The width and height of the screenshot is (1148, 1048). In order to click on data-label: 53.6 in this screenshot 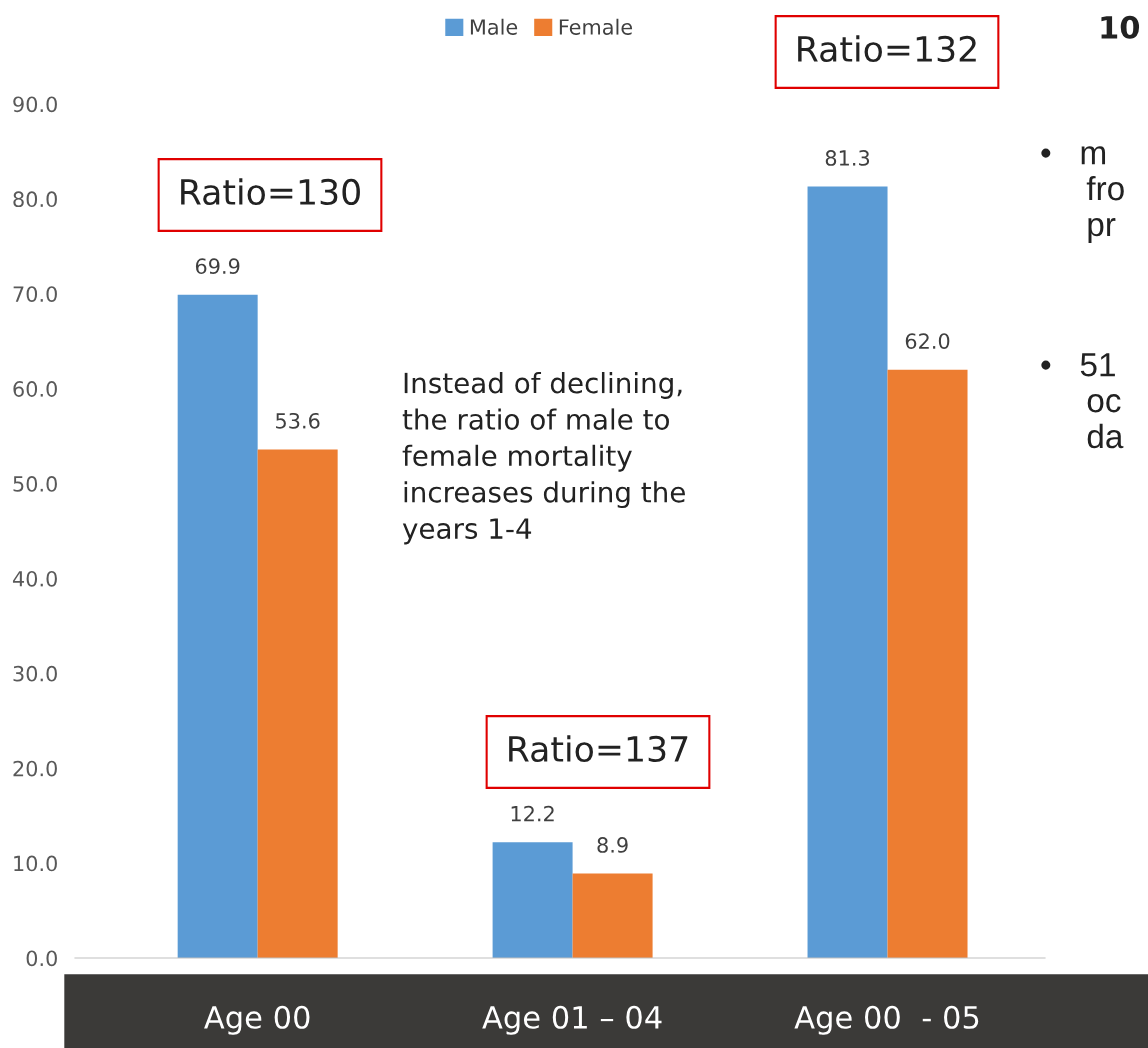, I will do `click(298, 420)`.